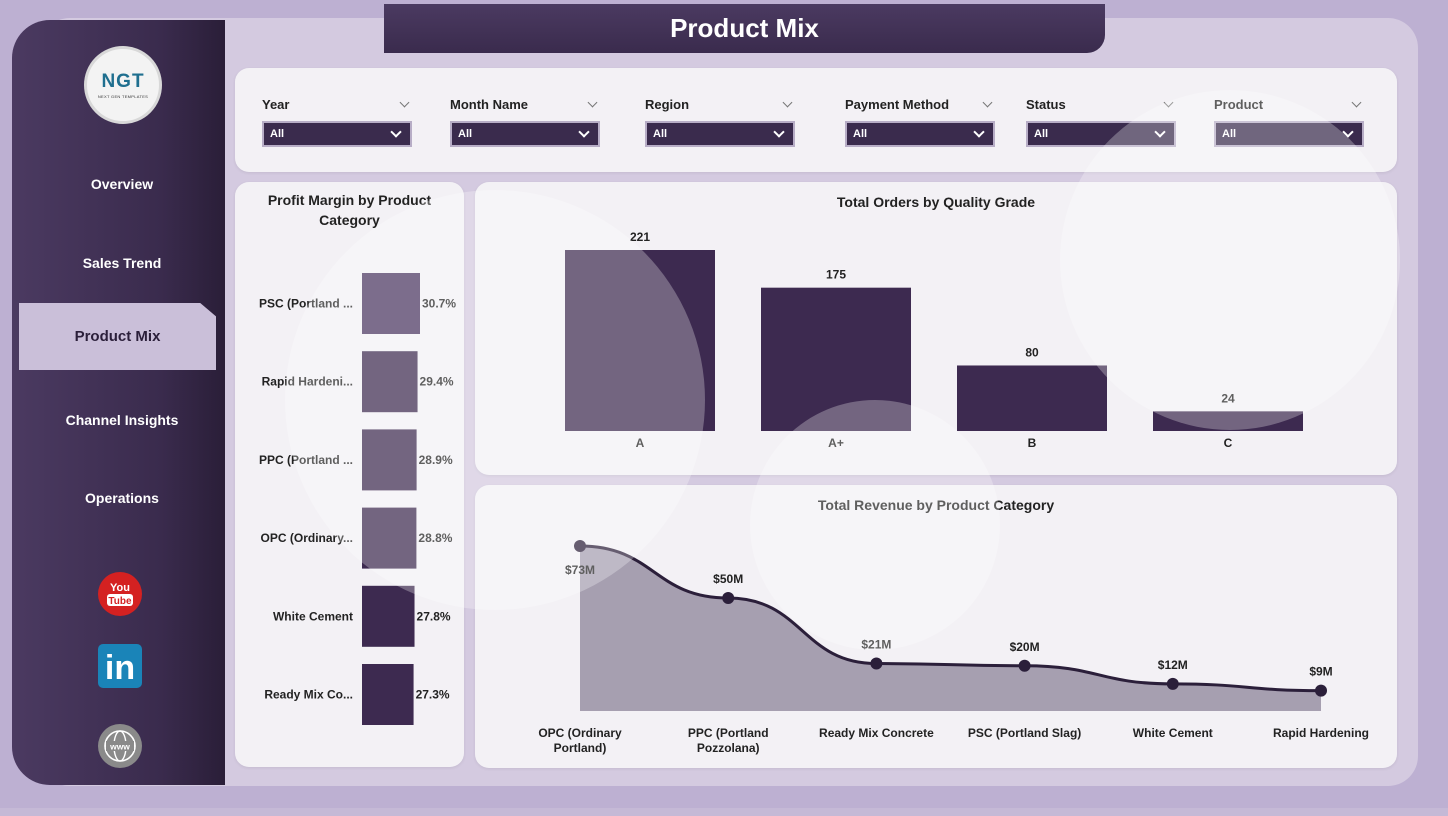 Image resolution: width=1448 pixels, height=816 pixels. What do you see at coordinates (1025, 647) in the screenshot?
I see `data-label: $20M` at bounding box center [1025, 647].